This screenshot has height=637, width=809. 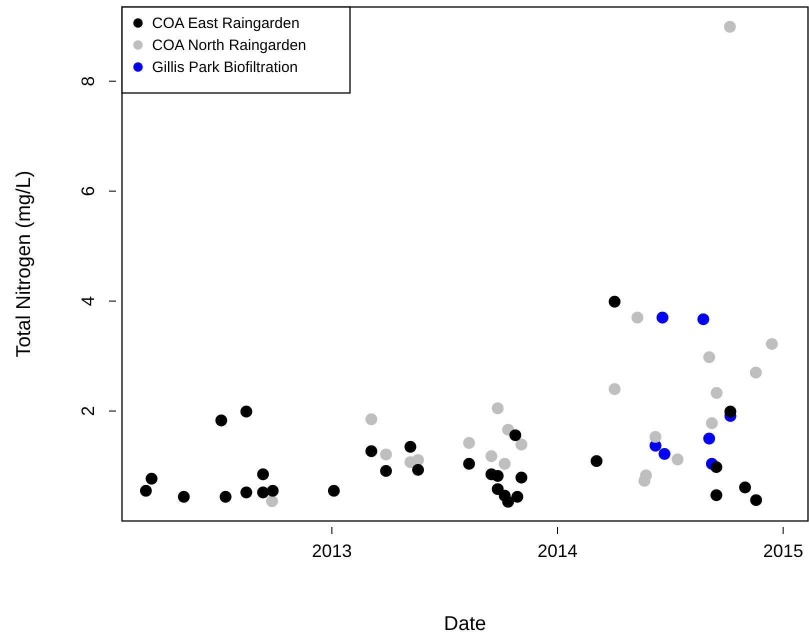 I want to click on x-tick-label: 2014, so click(x=557, y=550).